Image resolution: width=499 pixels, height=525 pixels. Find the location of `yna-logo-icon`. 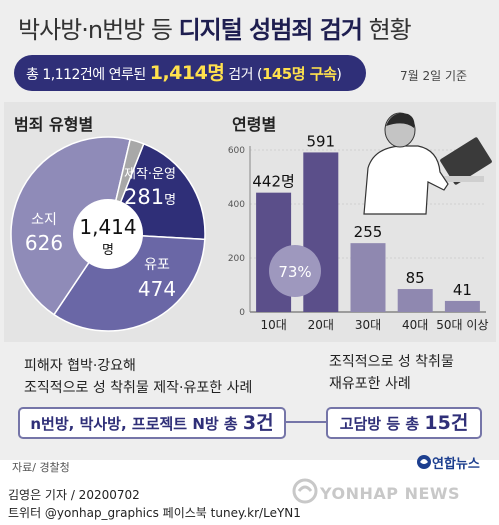

yna-logo-icon is located at coordinates (424, 462).